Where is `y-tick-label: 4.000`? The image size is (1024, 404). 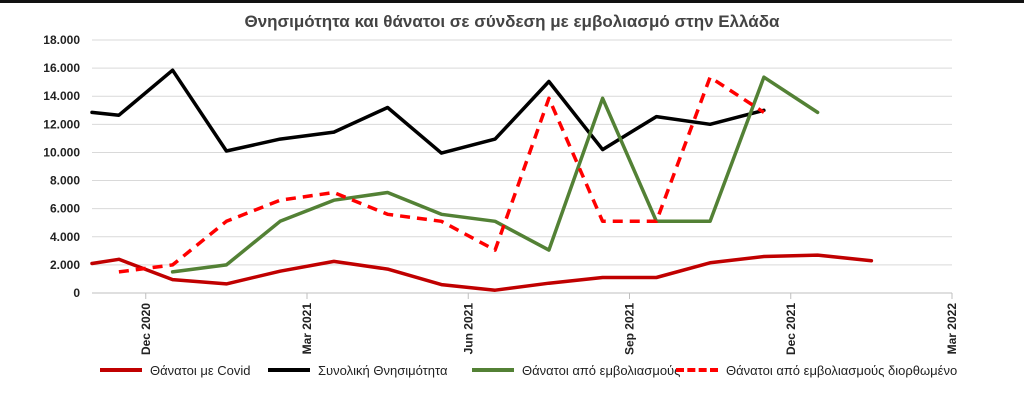
y-tick-label: 4.000 is located at coordinates (65, 237).